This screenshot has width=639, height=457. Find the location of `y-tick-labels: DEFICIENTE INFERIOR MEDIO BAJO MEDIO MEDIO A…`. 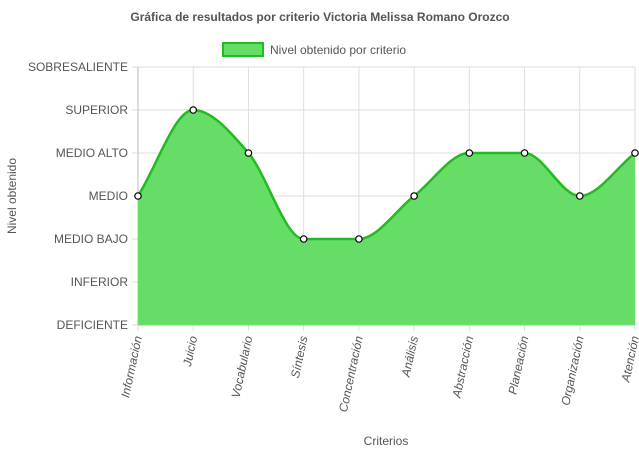

y-tick-labels: DEFICIENTE INFERIOR MEDIO BAJO MEDIO MEDIO A… is located at coordinates (78, 196).